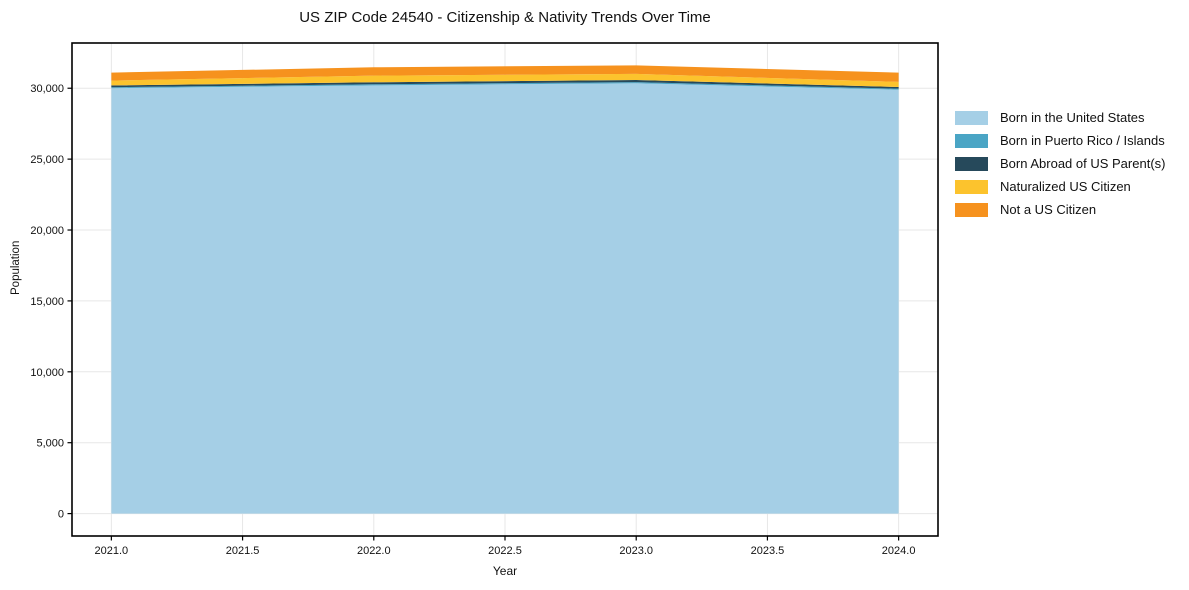 Image resolution: width=1189 pixels, height=590 pixels. I want to click on area-series-not-a-us-citizen, so click(505, 73).